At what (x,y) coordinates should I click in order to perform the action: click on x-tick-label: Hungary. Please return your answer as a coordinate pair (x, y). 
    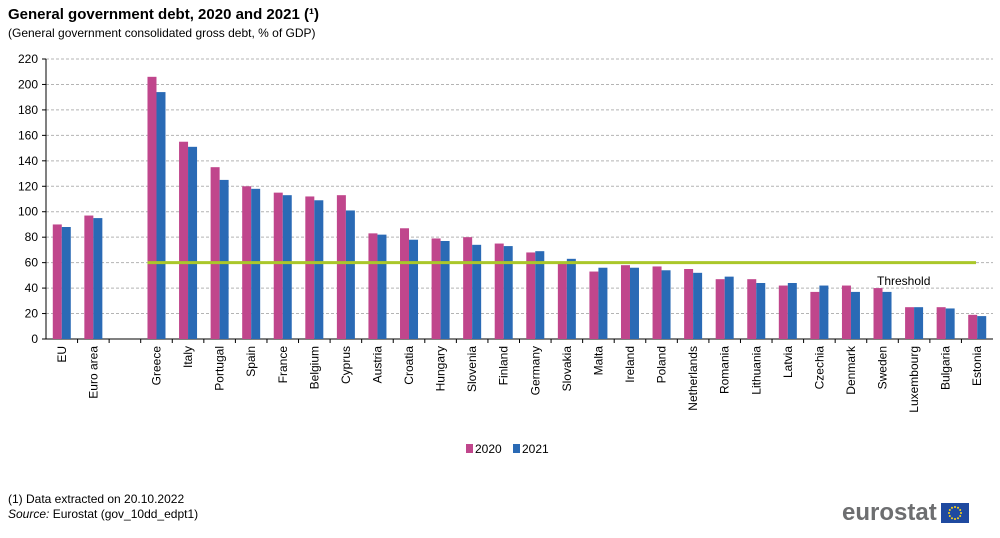
    Looking at the image, I should click on (441, 368).